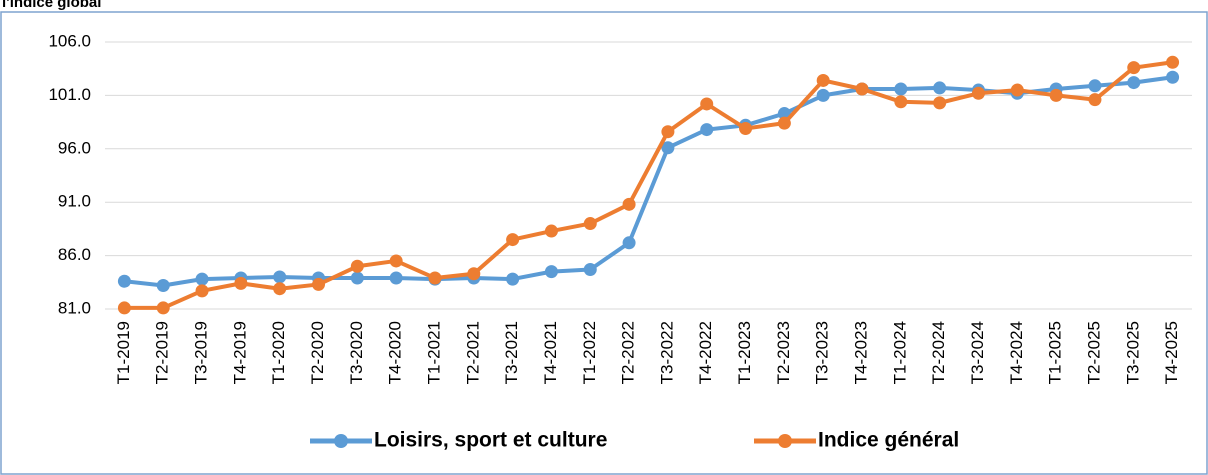 Image resolution: width=1208 pixels, height=475 pixels. Describe the element at coordinates (1132, 352) in the screenshot. I see `x-tick-label: T3-2025` at that location.